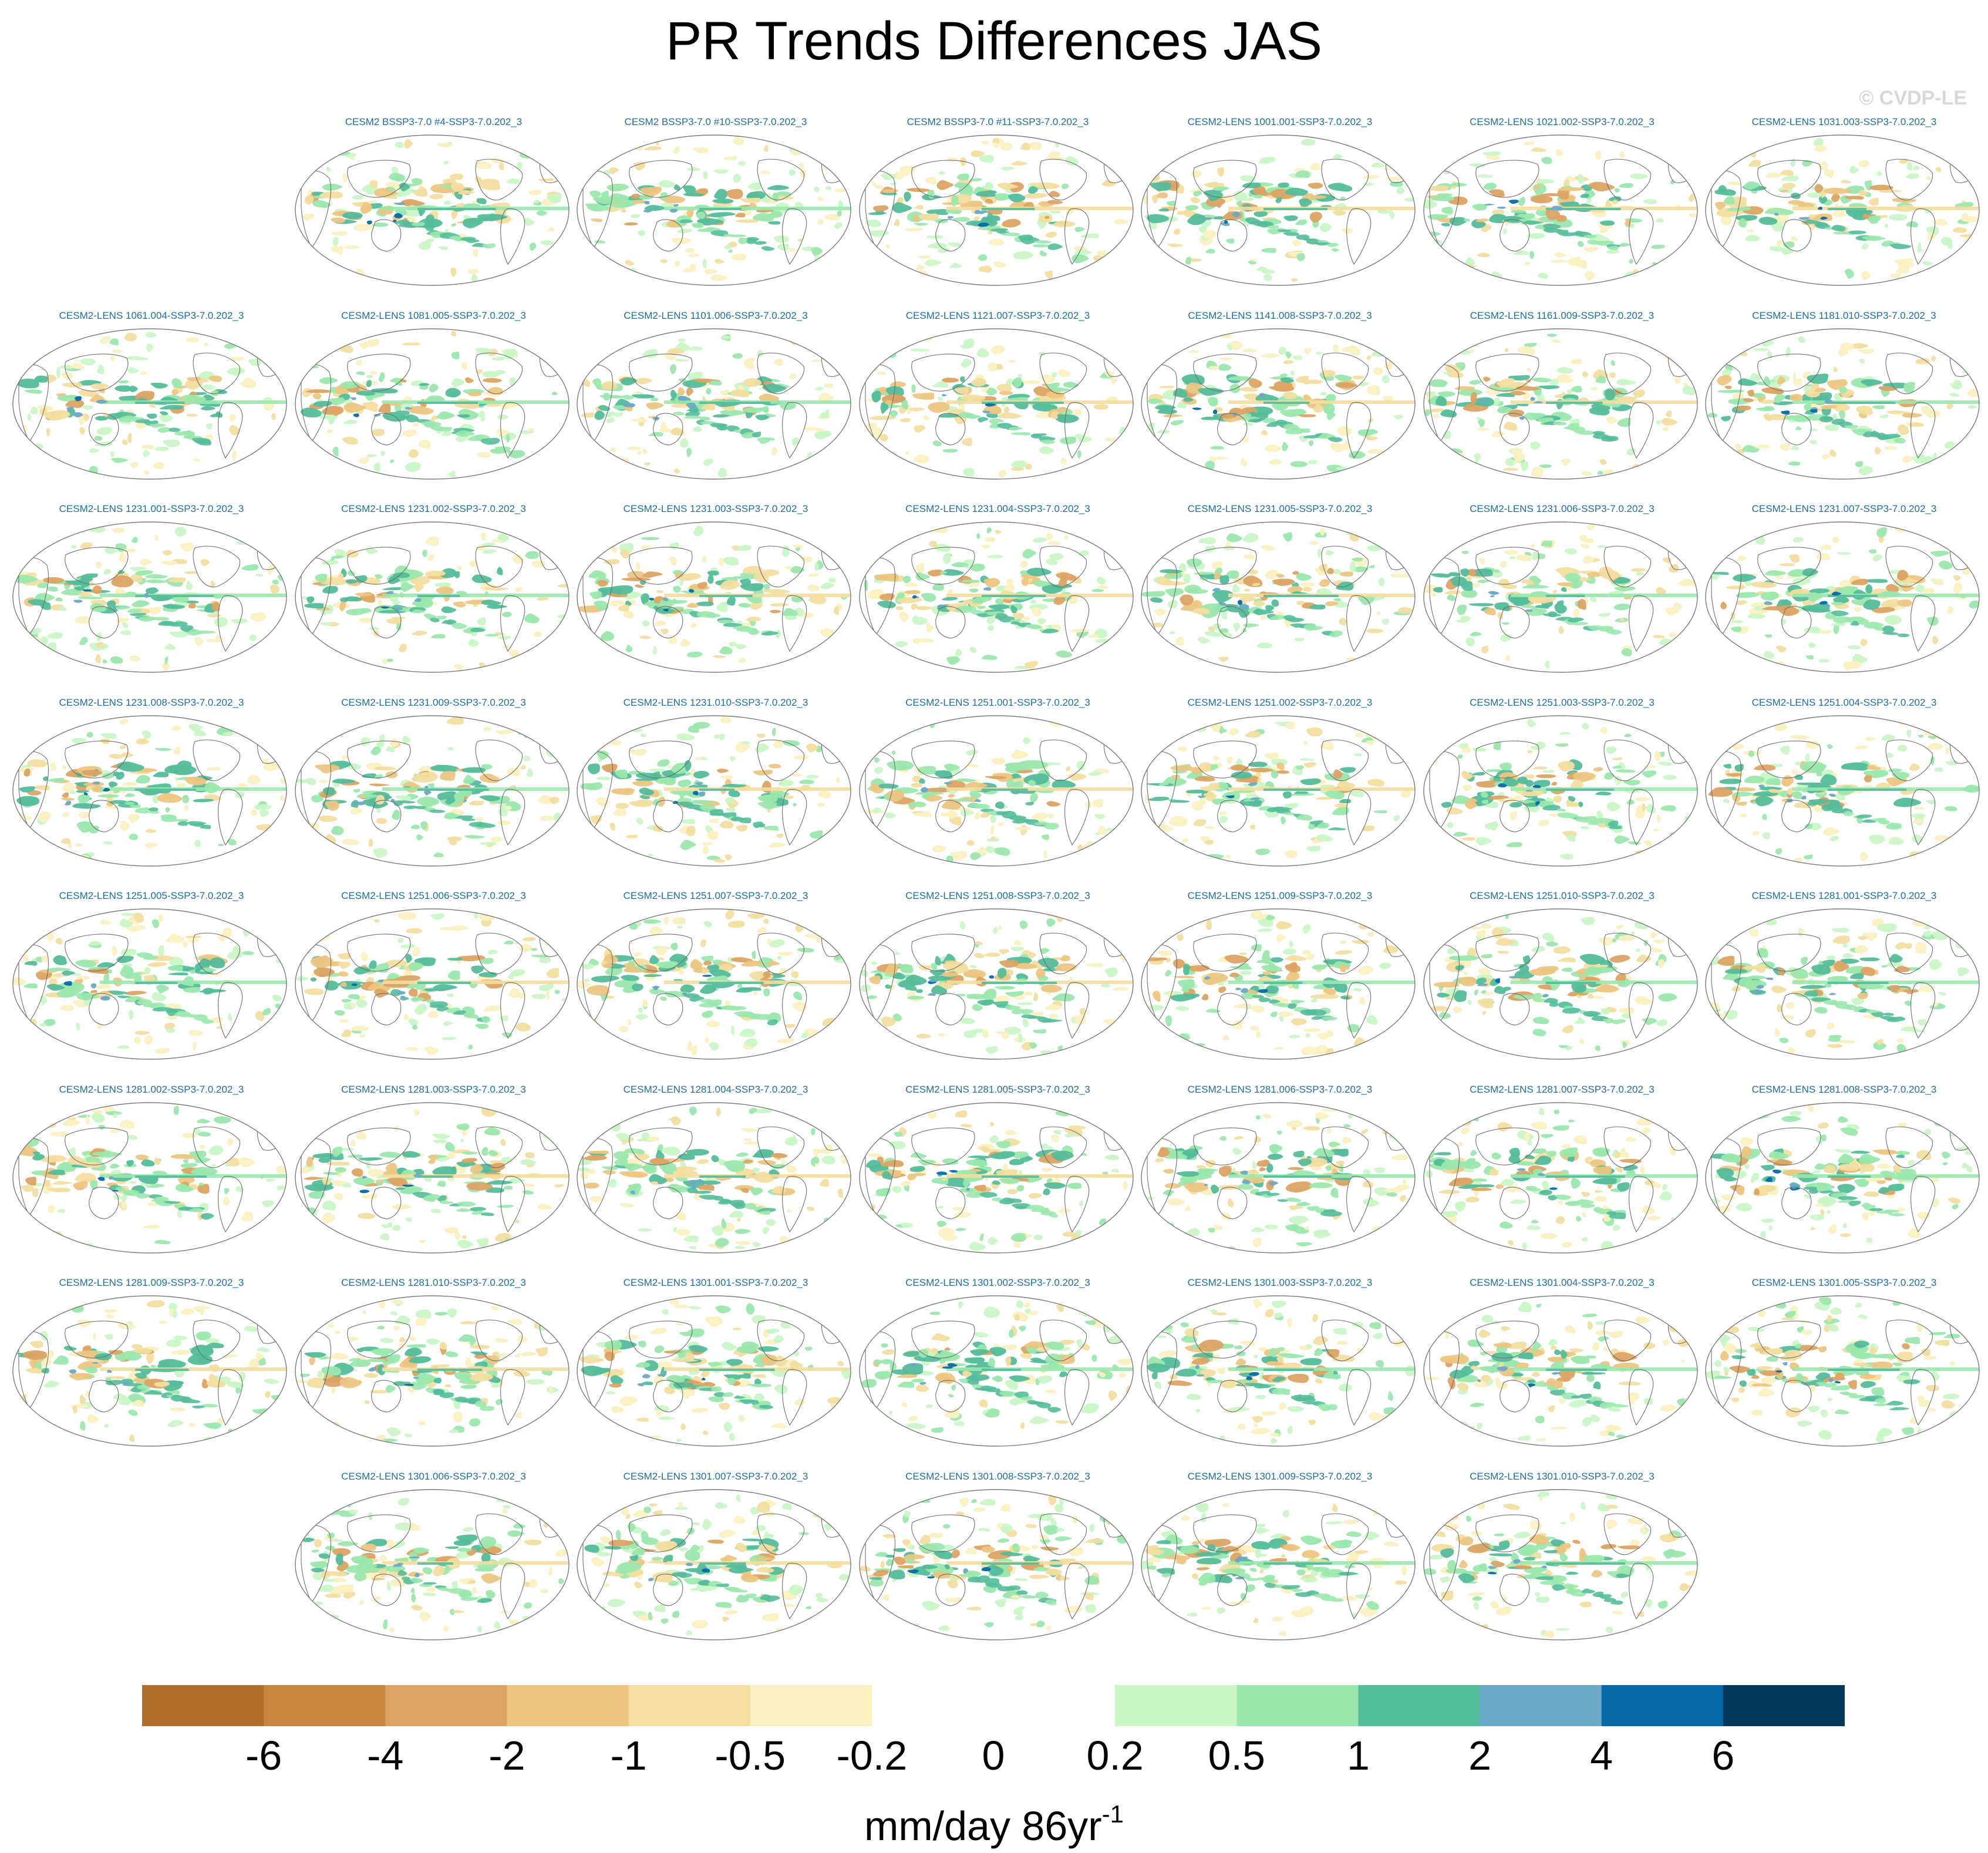 This screenshot has height=1853, width=1988. Describe the element at coordinates (1280, 1089) in the screenshot. I see `panel-label: CESM2-LENS 1281.006-SSP3-7.0.202_3` at that location.